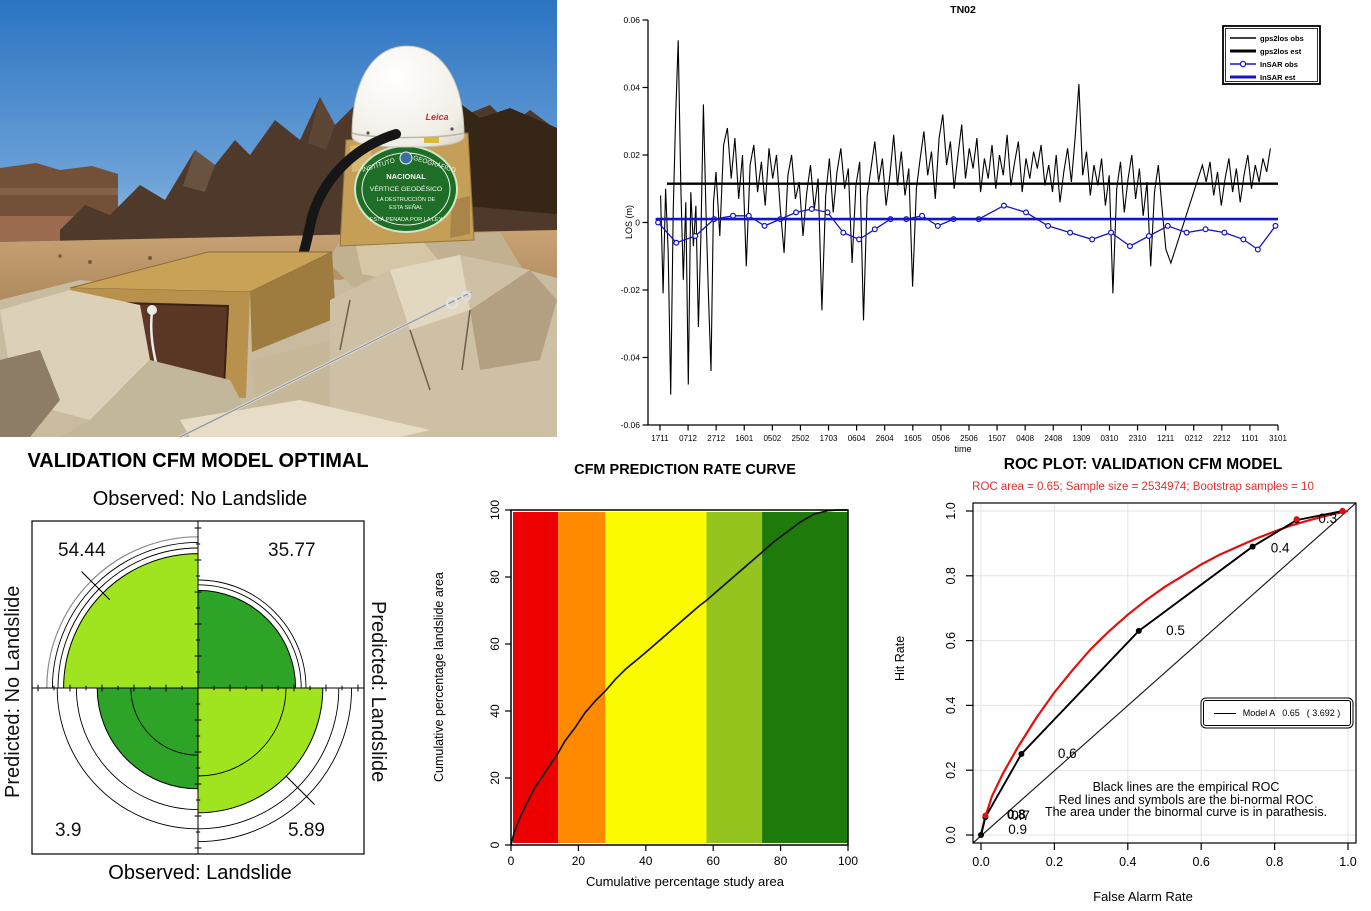 Image resolution: width=1371 pixels, height=911 pixels. What do you see at coordinates (1259, 713) in the screenshot?
I see `legend-model-label: Model A` at bounding box center [1259, 713].